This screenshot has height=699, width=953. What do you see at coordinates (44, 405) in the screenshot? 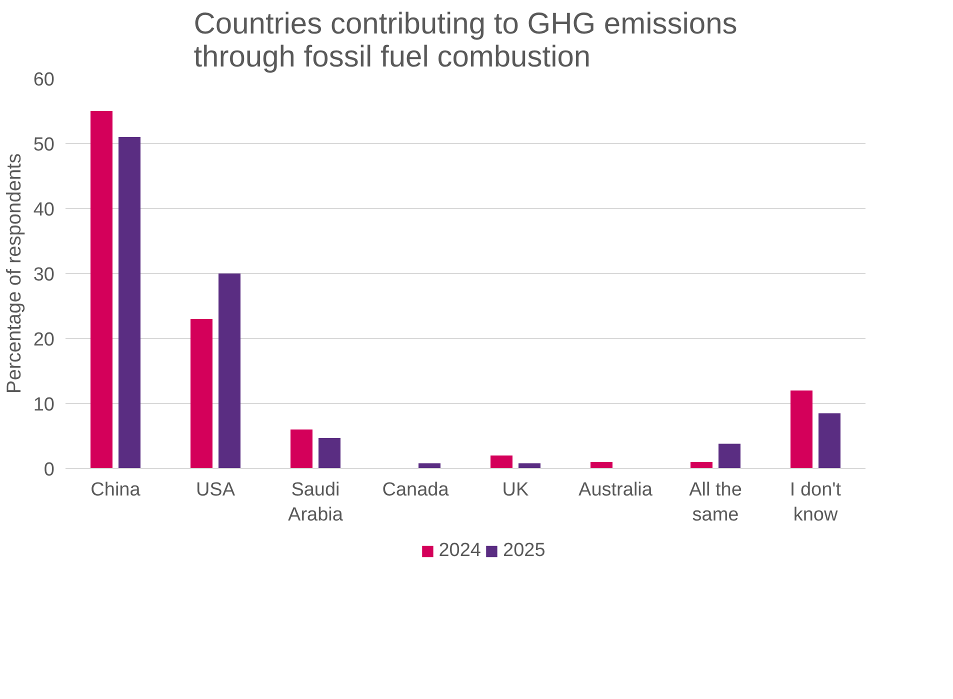
I see `y-tick-label: 10` at bounding box center [44, 405].